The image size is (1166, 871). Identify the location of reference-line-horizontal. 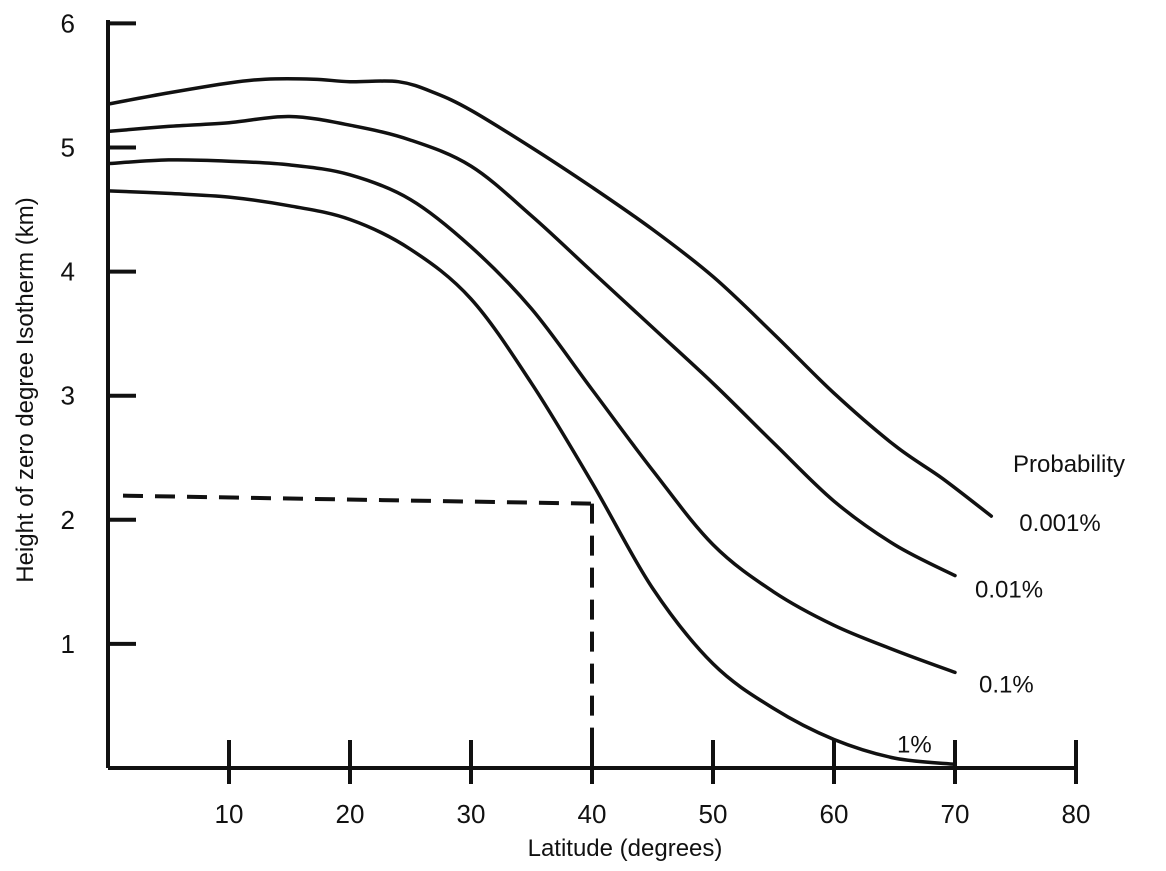
(357, 499).